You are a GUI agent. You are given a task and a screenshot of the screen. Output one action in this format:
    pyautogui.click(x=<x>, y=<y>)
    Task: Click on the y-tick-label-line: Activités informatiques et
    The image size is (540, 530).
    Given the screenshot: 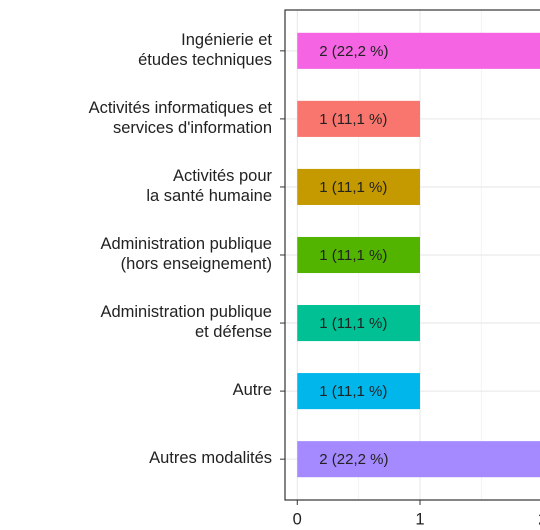 What is the action you would take?
    pyautogui.click(x=181, y=108)
    